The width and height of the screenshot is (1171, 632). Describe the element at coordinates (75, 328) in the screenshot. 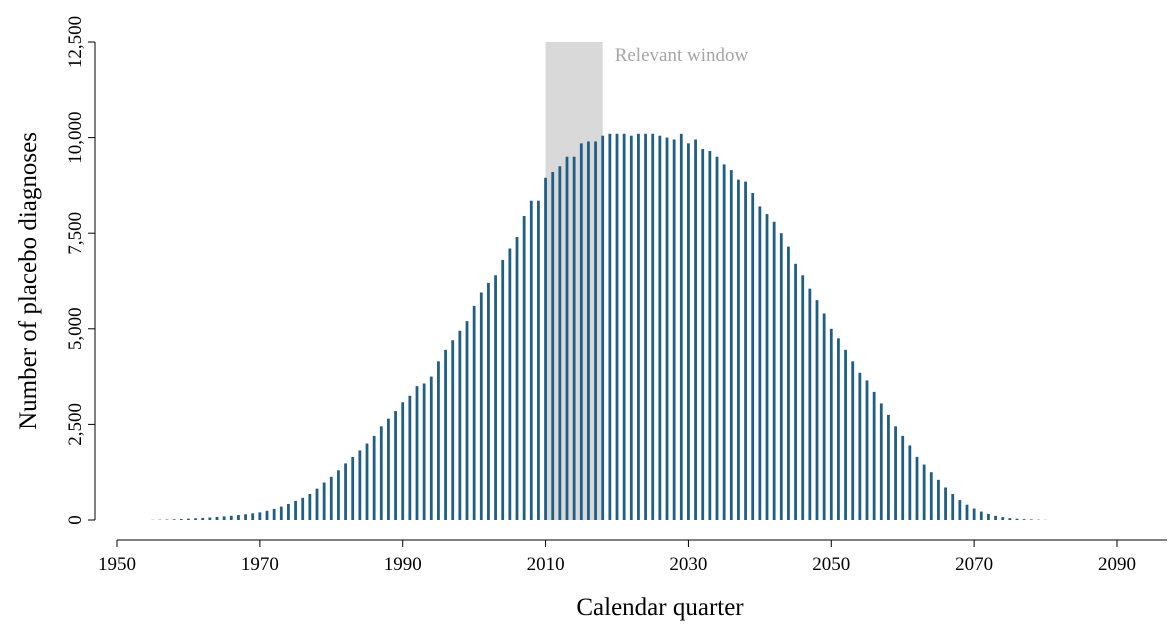

I see `y-tick-label: 5,000` at that location.